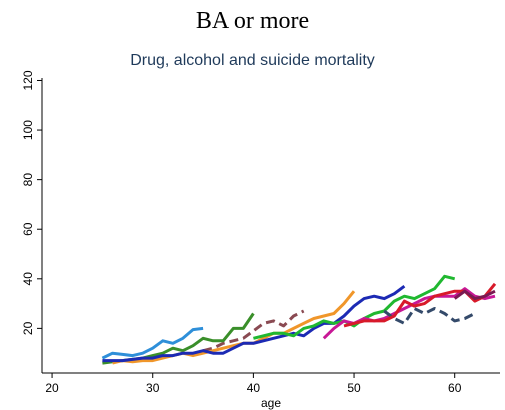  Describe the element at coordinates (455, 388) in the screenshot. I see `x-tick-label: 60` at that location.